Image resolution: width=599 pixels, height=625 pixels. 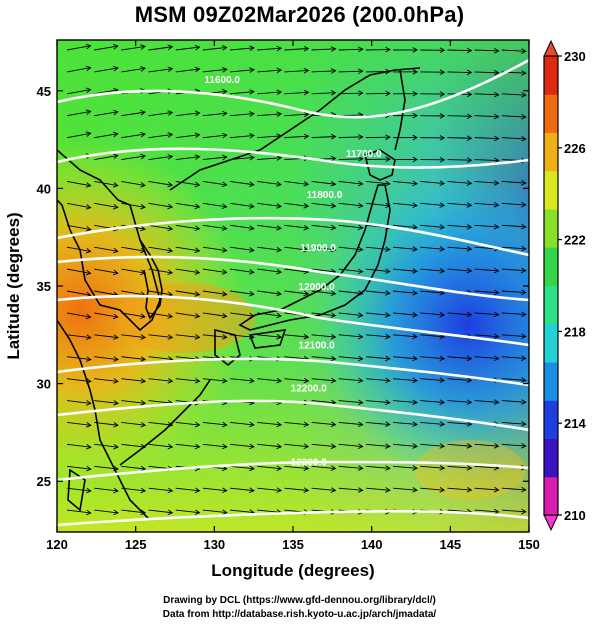 What do you see at coordinates (372, 544) in the screenshot?
I see `x-tick-label: 140` at bounding box center [372, 544].